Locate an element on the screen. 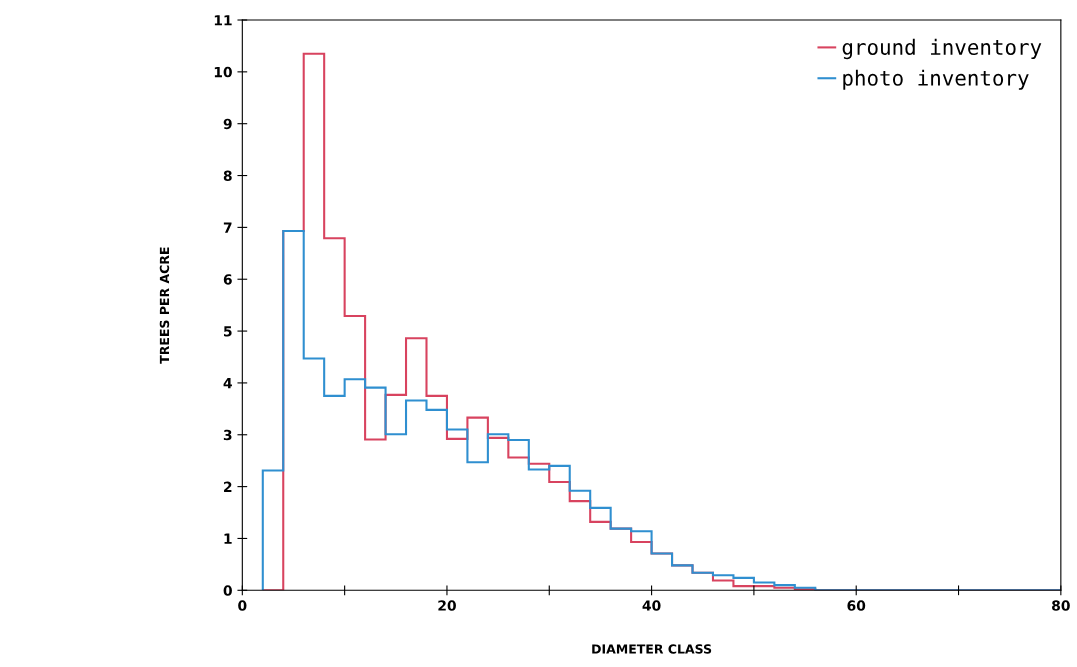 The image size is (1077, 667). y-tick-label: 10 is located at coordinates (223, 72).